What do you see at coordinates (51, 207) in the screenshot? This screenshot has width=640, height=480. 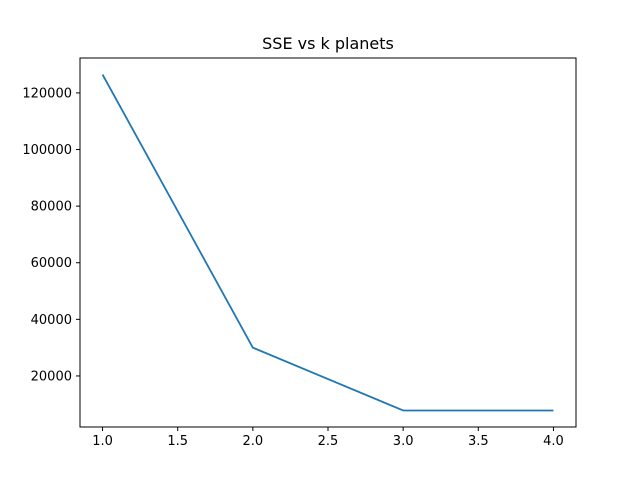 I see `y-tick-label: 80000` at bounding box center [51, 207].